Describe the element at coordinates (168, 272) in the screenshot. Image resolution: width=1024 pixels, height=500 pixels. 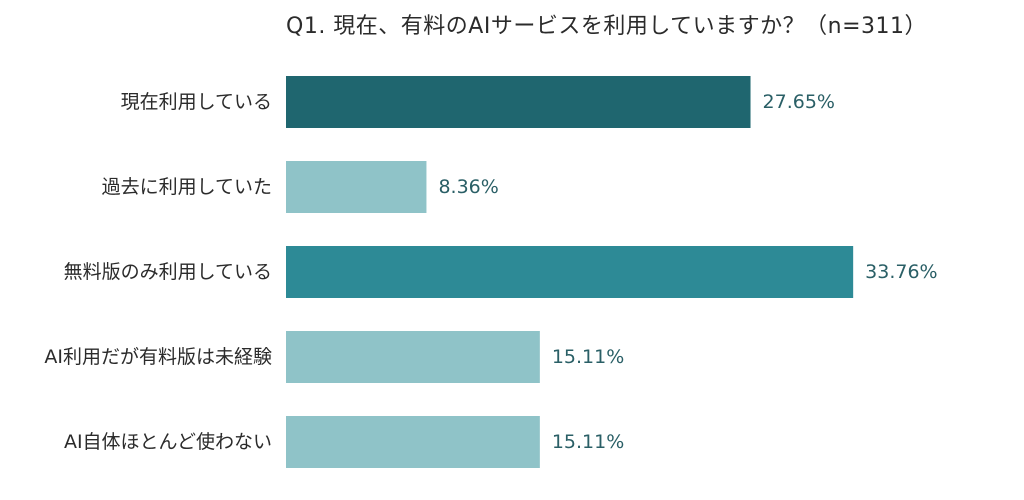
I see `category-label-2: 無料版のみ利用している` at that location.